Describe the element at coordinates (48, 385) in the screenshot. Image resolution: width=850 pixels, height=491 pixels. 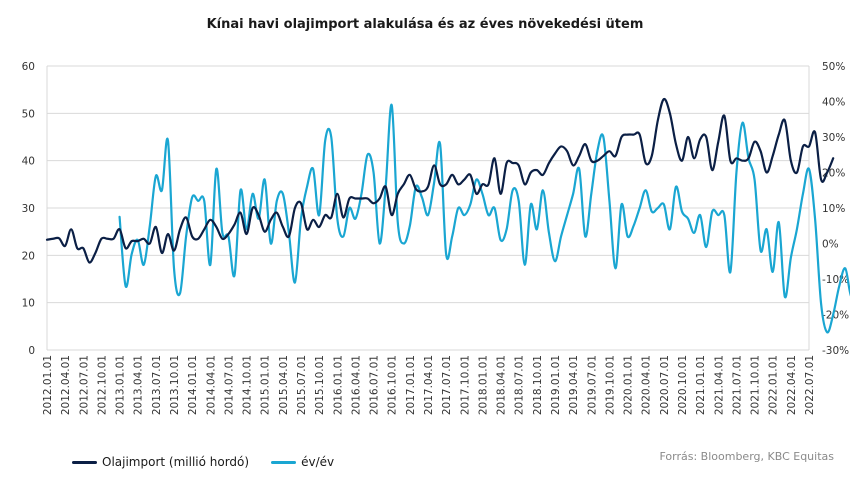
I see `x-tick-label: 2012.01.01` at that location.